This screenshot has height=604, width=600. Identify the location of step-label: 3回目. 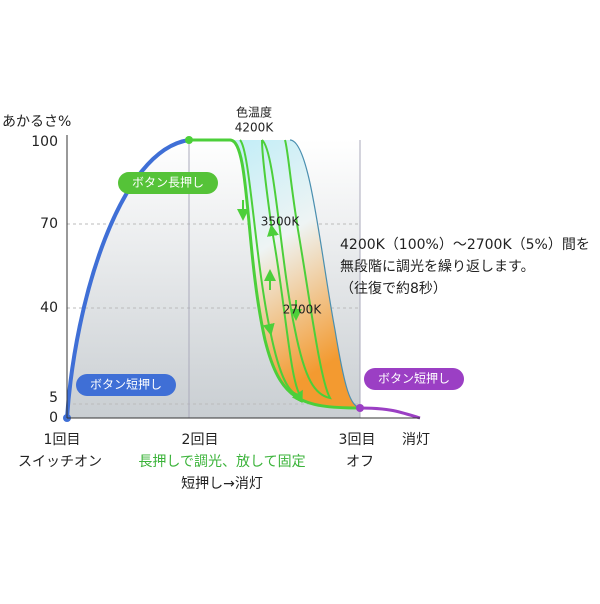
(357, 440).